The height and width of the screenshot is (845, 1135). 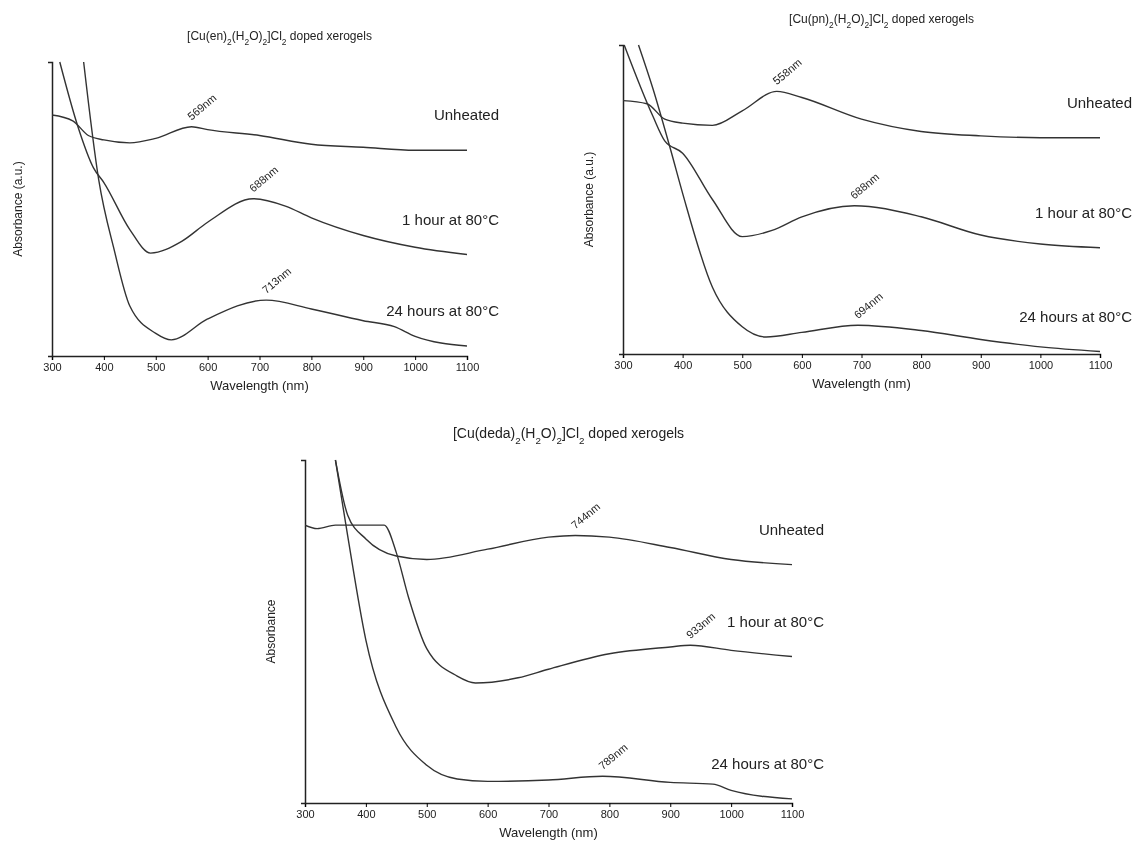 What do you see at coordinates (881, 21) in the screenshot?
I see `chart-title: [Cu(pn)$_{2}$(H$_{2}$O)$_{2}$]Cl$_{2}$ doped xerogels` at bounding box center [881, 21].